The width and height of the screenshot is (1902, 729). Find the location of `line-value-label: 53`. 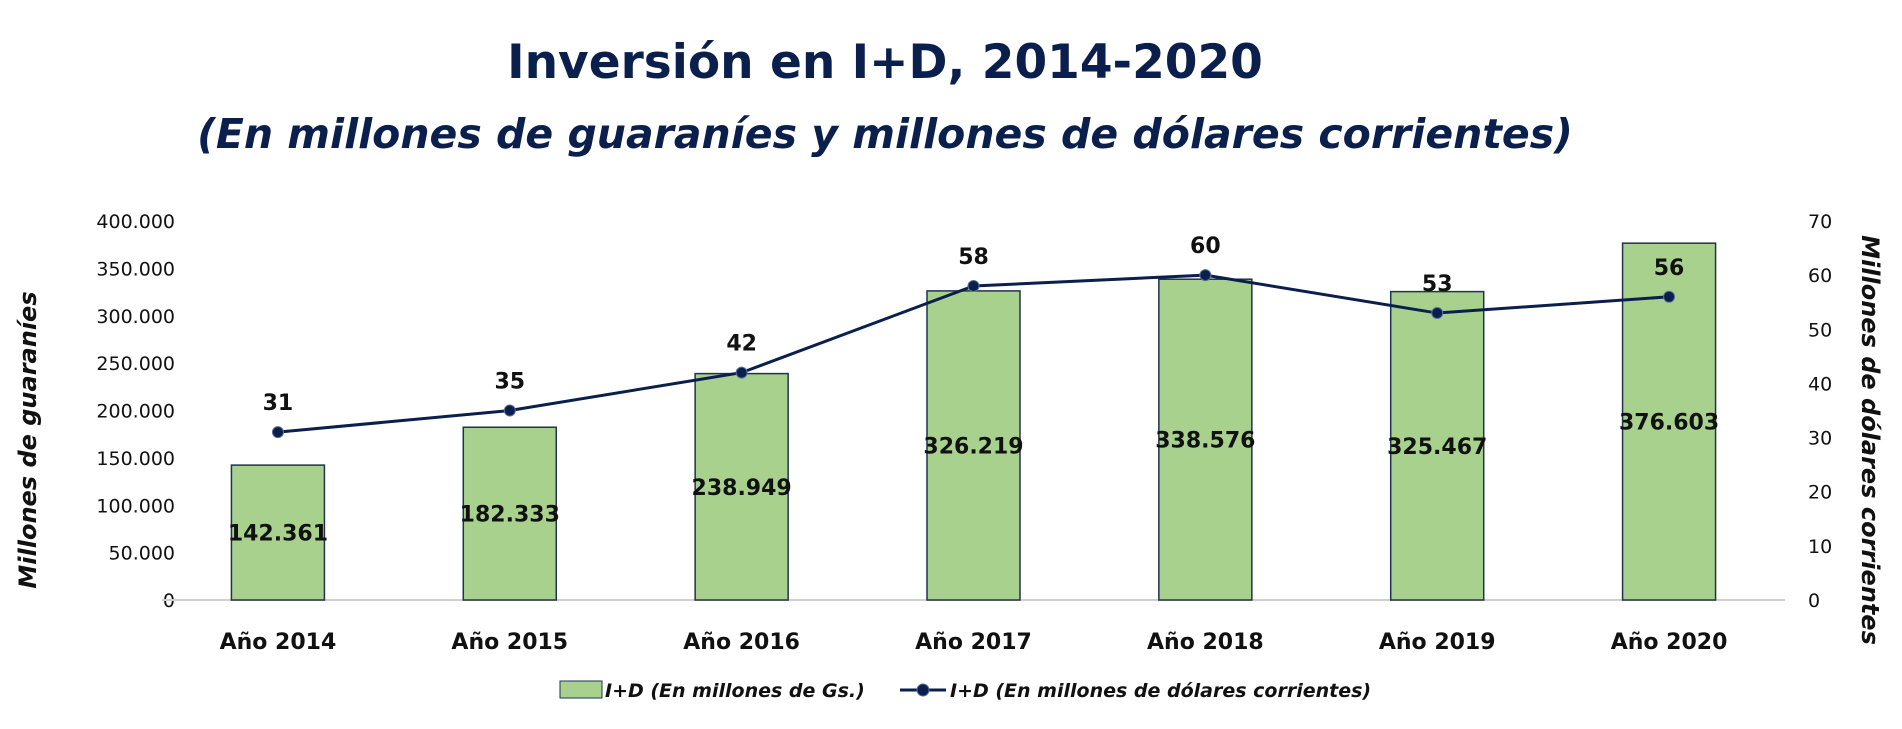

line-value-label: 53 is located at coordinates (1437, 284).